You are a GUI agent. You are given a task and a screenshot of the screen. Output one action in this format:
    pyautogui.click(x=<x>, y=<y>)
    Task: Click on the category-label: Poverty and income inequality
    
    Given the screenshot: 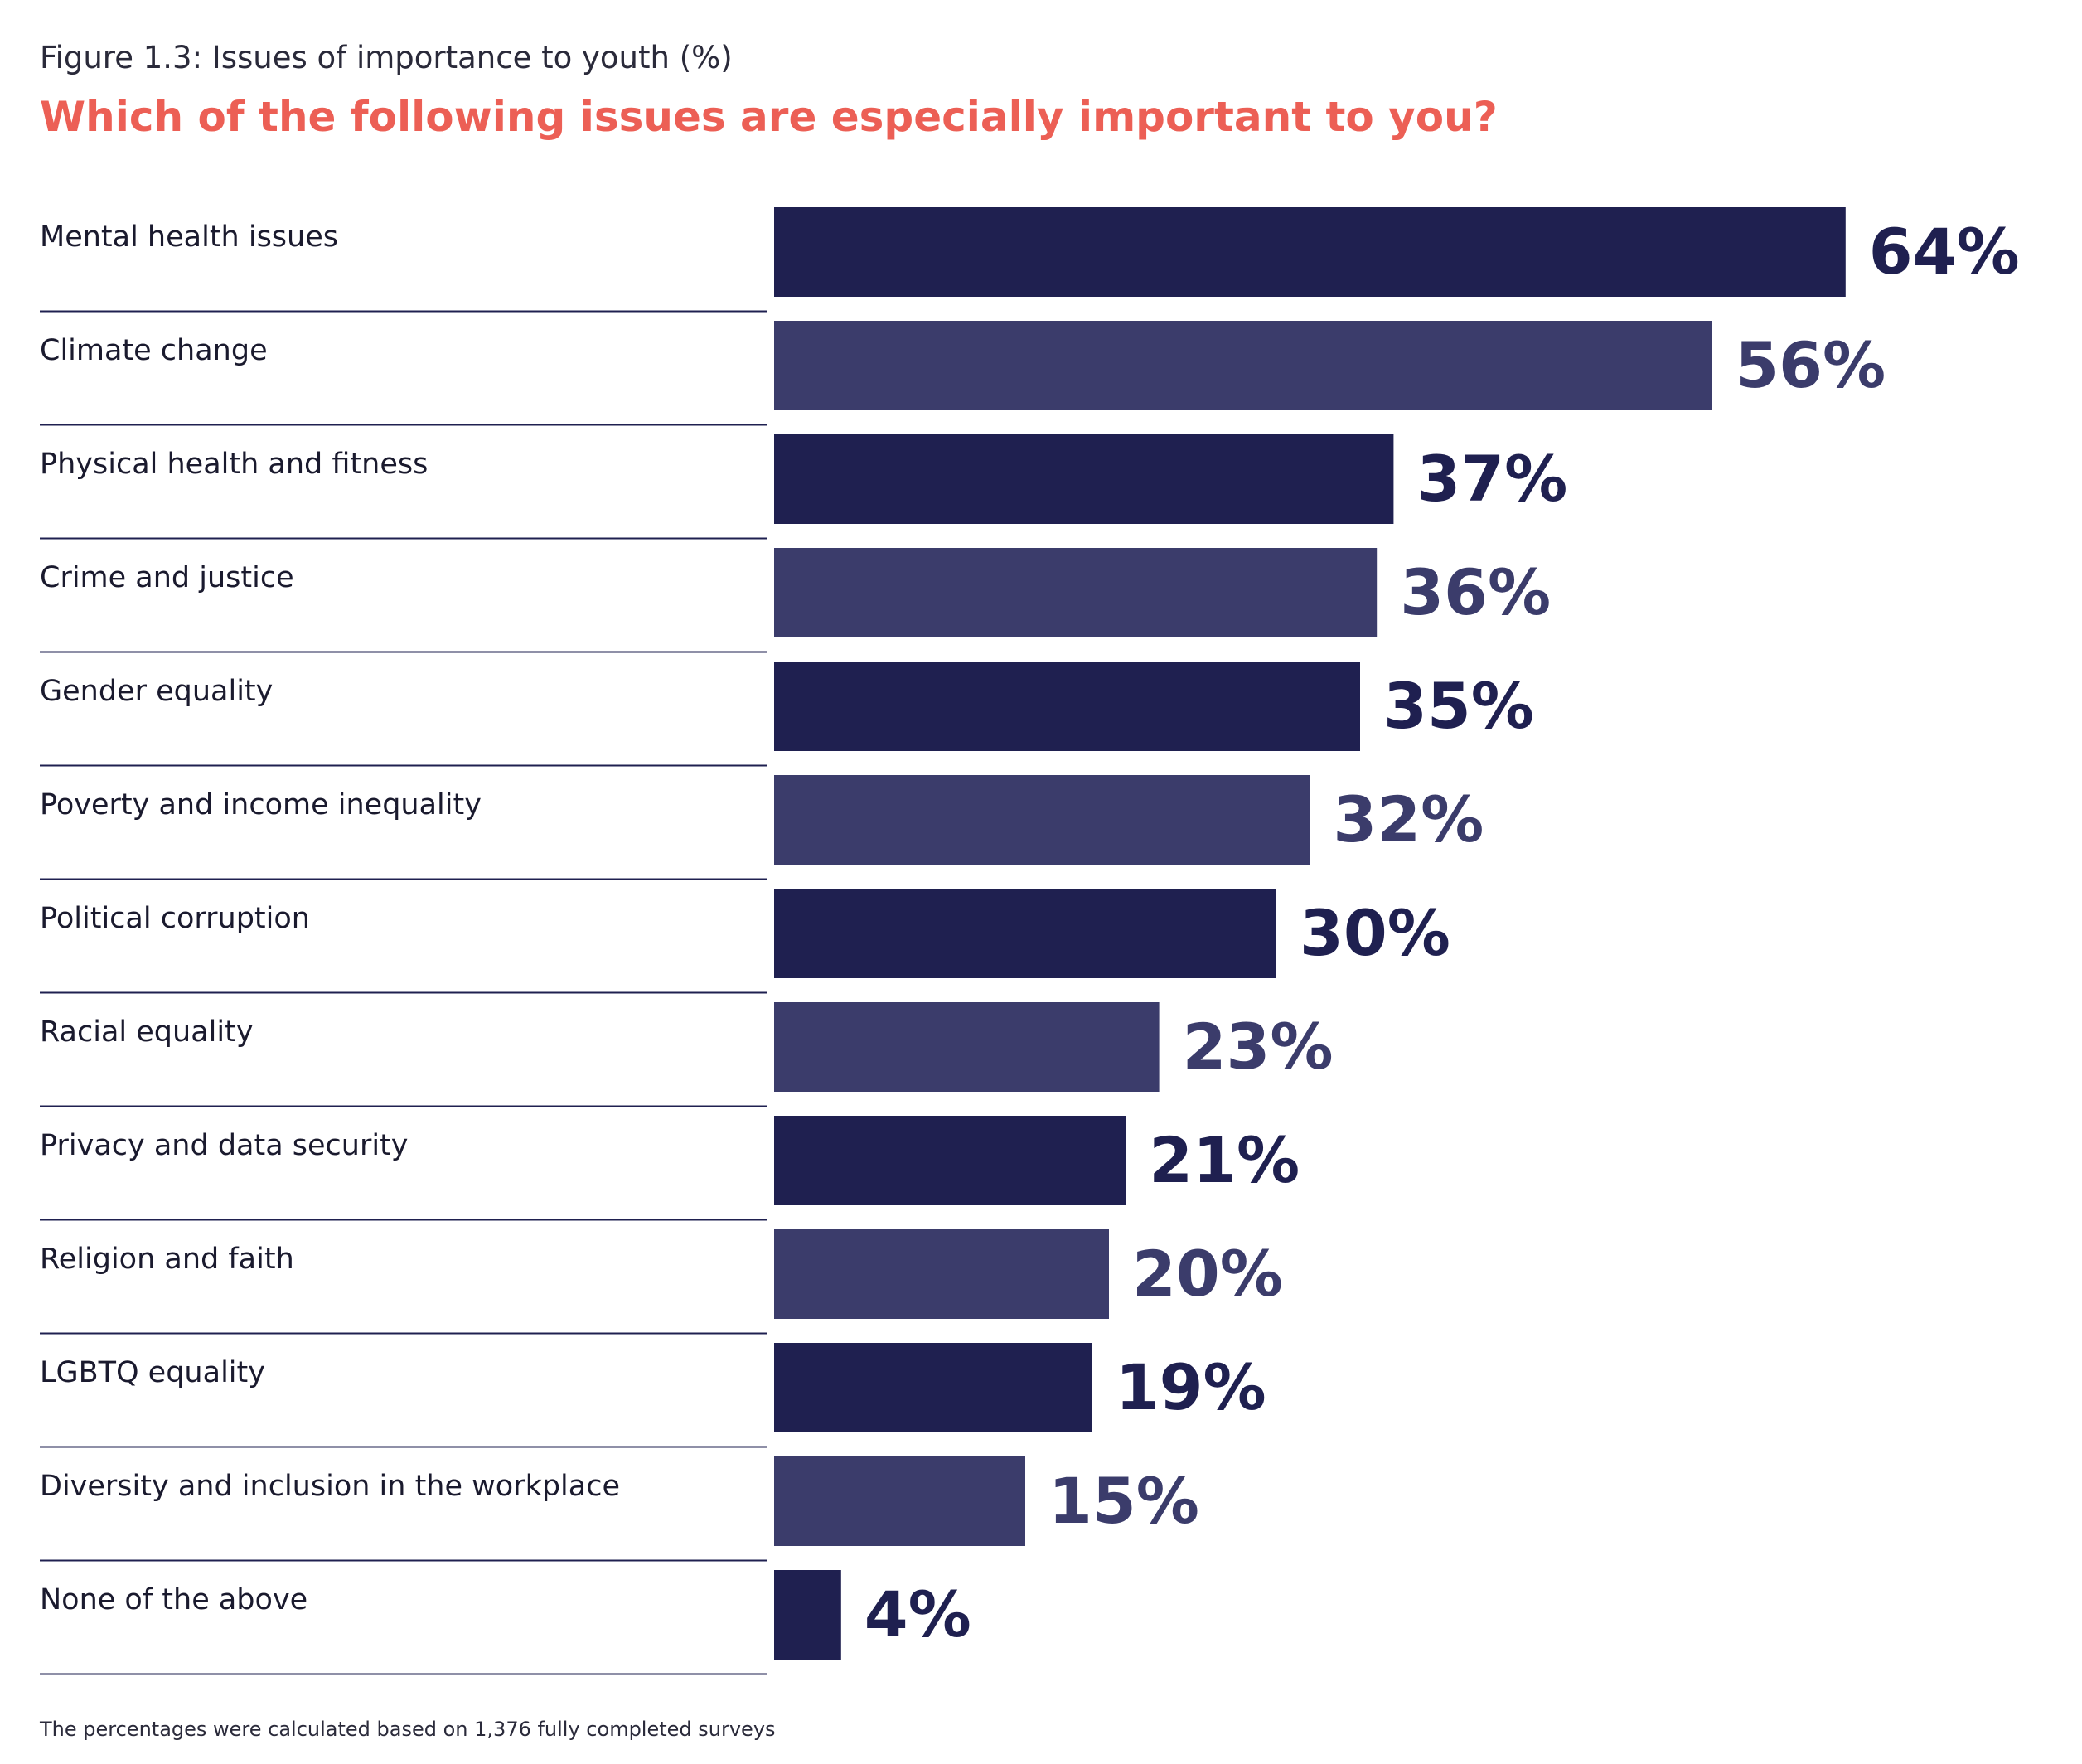 What is the action you would take?
    pyautogui.click(x=261, y=804)
    